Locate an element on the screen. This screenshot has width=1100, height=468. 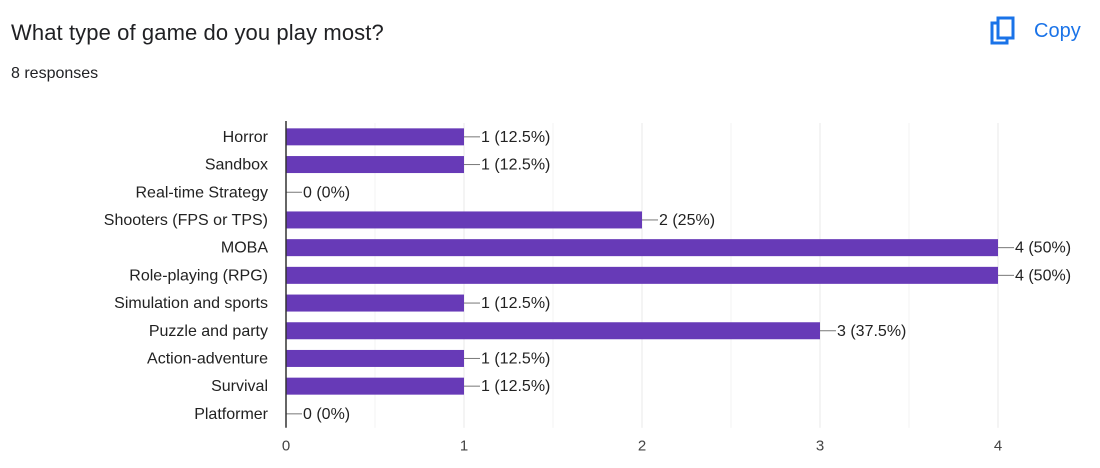
data-label: 3 (37.5%) is located at coordinates (871, 331).